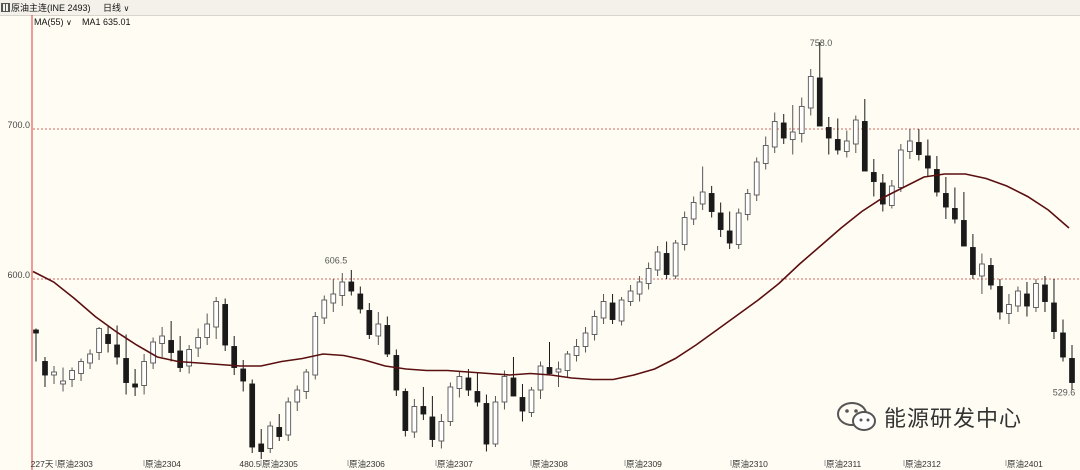  What do you see at coordinates (856, 416) in the screenshot?
I see `wechat-icon` at bounding box center [856, 416].